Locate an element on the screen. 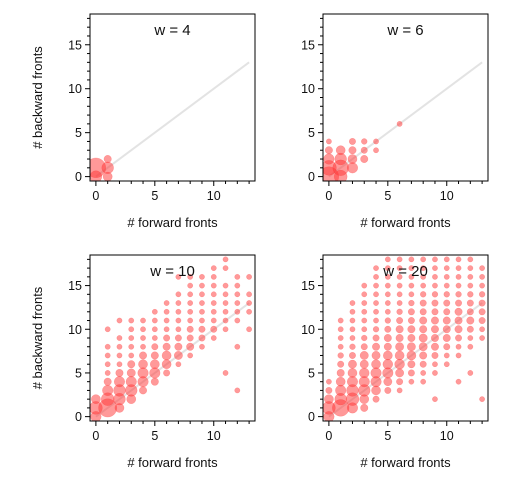 Image resolution: width=518 pixels, height=495 pixels. y-tick-label: 15 is located at coordinates (75, 45).